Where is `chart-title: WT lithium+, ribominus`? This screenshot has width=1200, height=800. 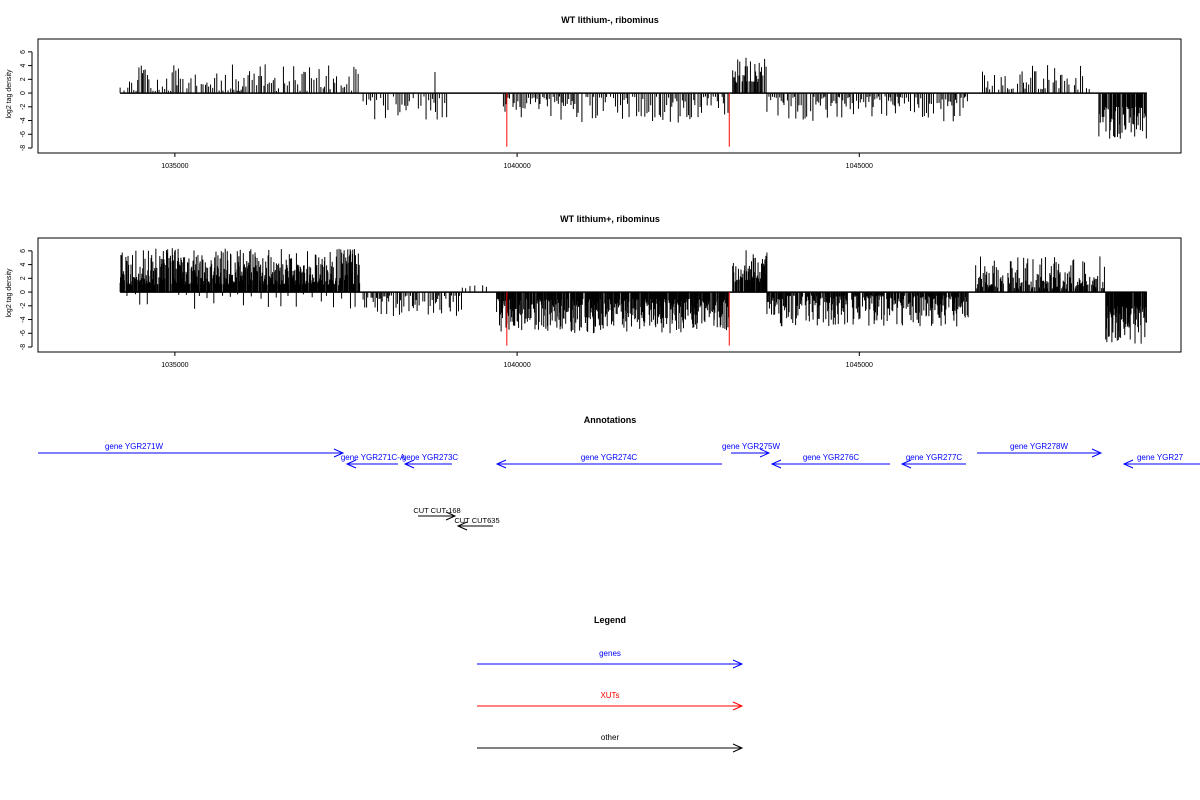
chart-title: WT lithium+, ribominus is located at coordinates (610, 219).